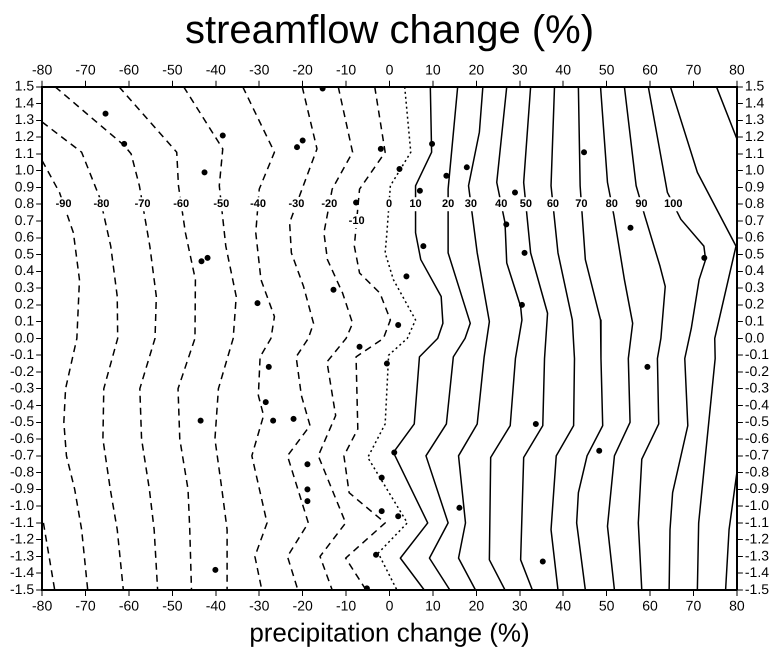 This screenshot has width=783, height=662. What do you see at coordinates (389, 204) in the screenshot?
I see `series-label: 0` at bounding box center [389, 204].